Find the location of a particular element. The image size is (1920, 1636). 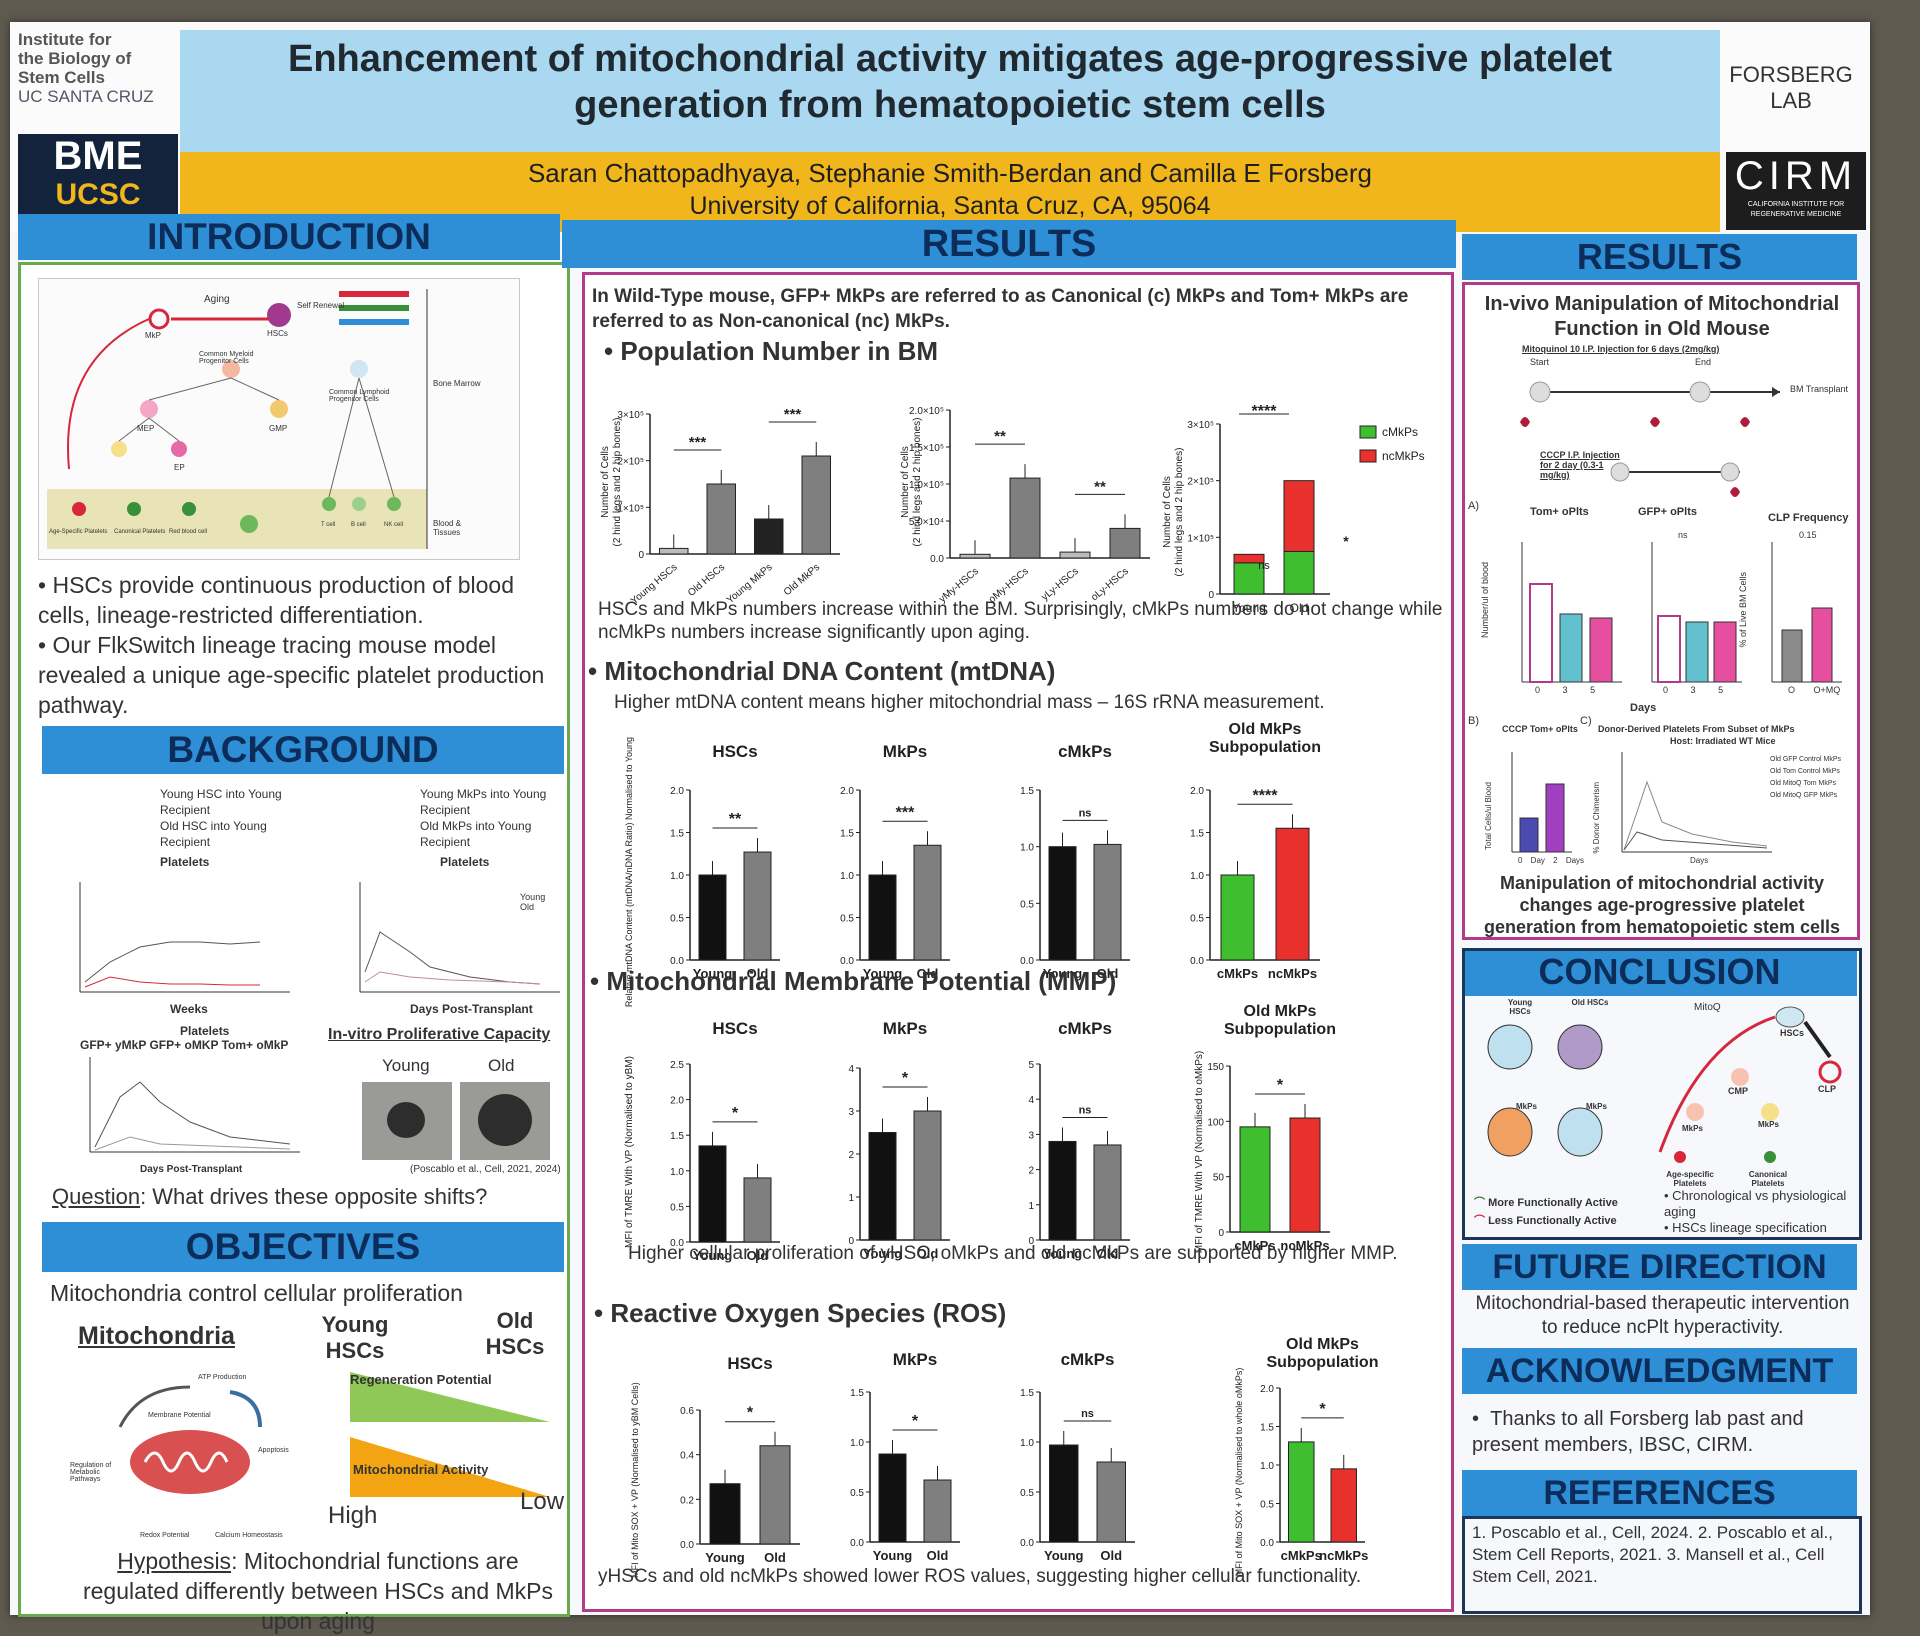

bg-plot2-x: Days Post-Transplant is located at coordinates (471, 1009).